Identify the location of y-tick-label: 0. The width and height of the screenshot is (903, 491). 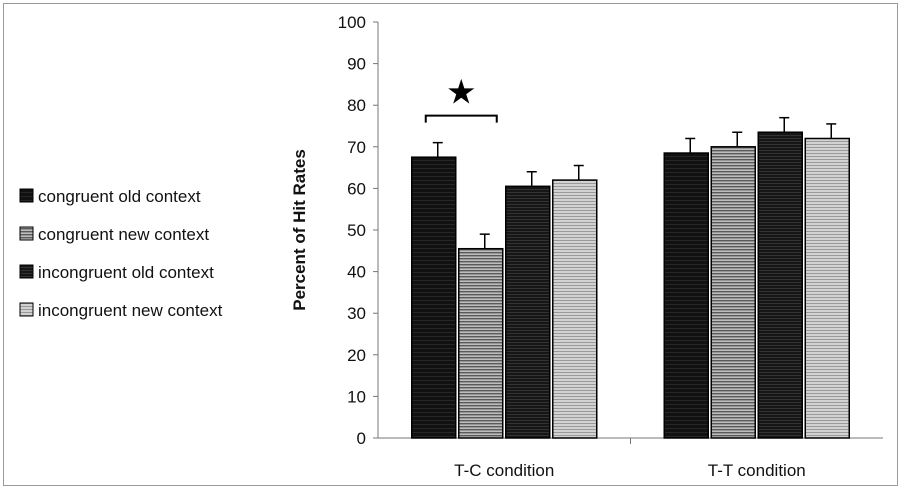
(361, 438).